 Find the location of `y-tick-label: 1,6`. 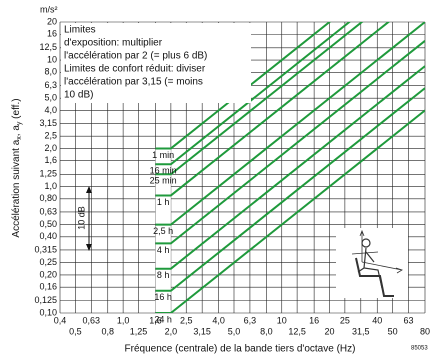

y-tick-label: 1,6 is located at coordinates (50, 160).